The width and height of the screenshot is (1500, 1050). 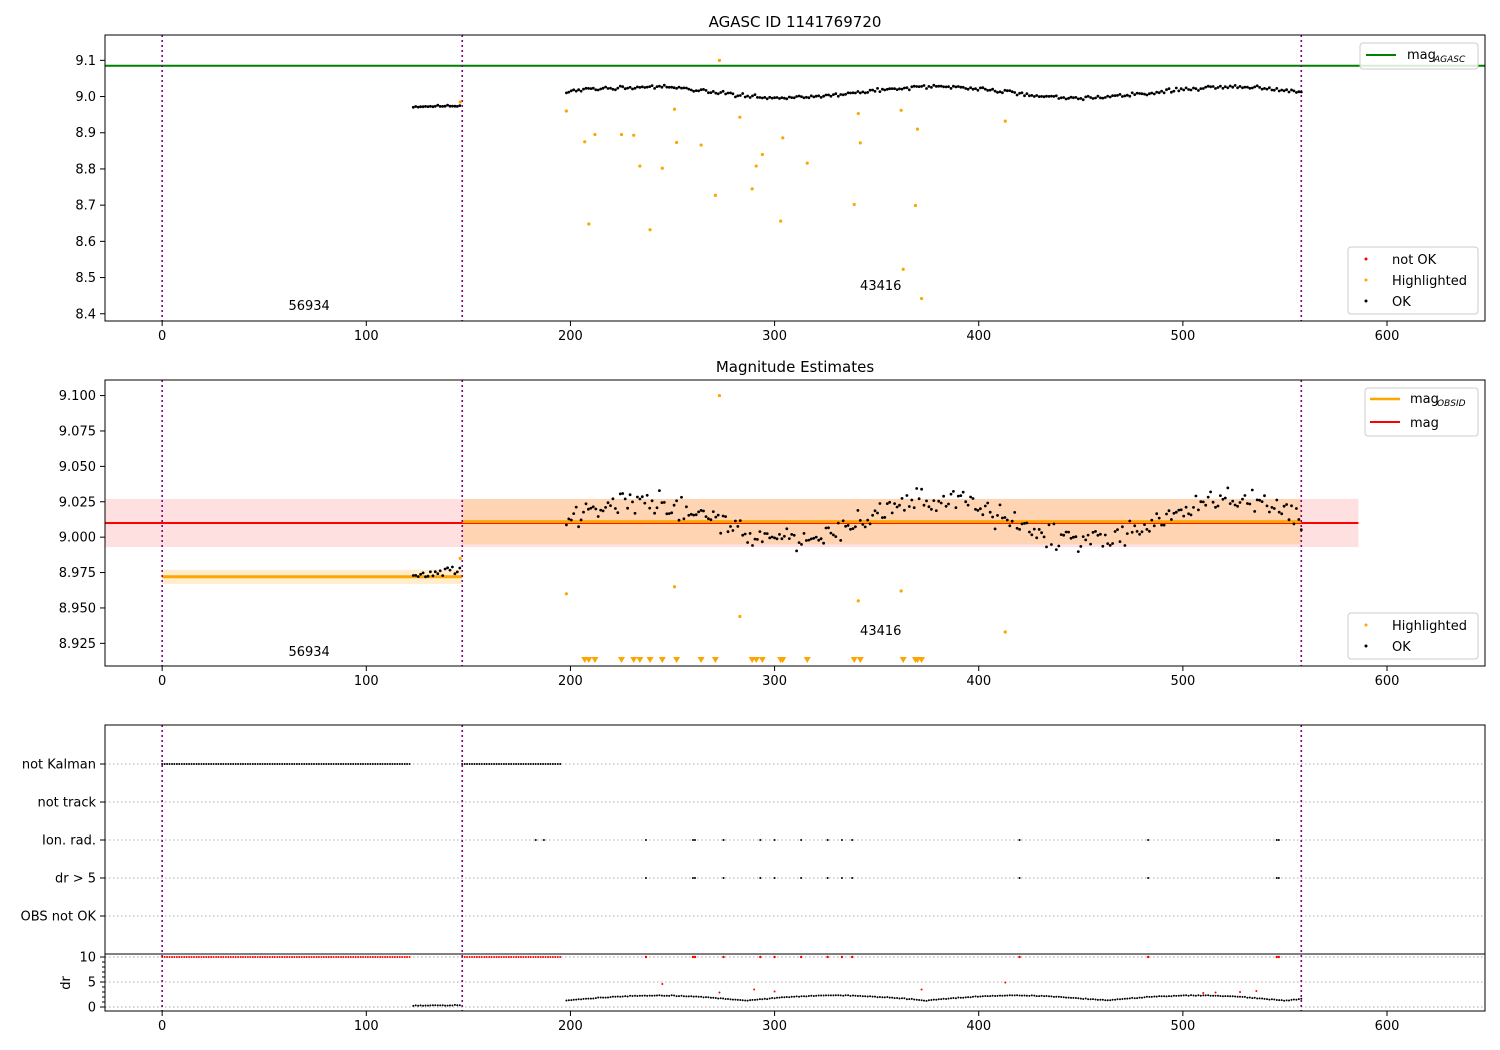 What do you see at coordinates (921, 989) in the screenshot?
I see `dr-not-ok-point` at bounding box center [921, 989].